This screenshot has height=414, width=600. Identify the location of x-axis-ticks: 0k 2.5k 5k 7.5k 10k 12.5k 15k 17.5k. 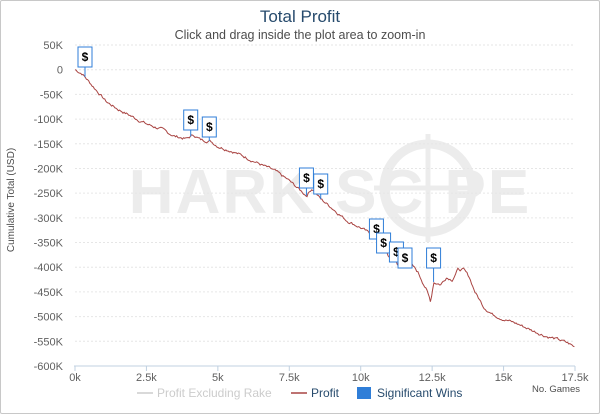
(329, 375).